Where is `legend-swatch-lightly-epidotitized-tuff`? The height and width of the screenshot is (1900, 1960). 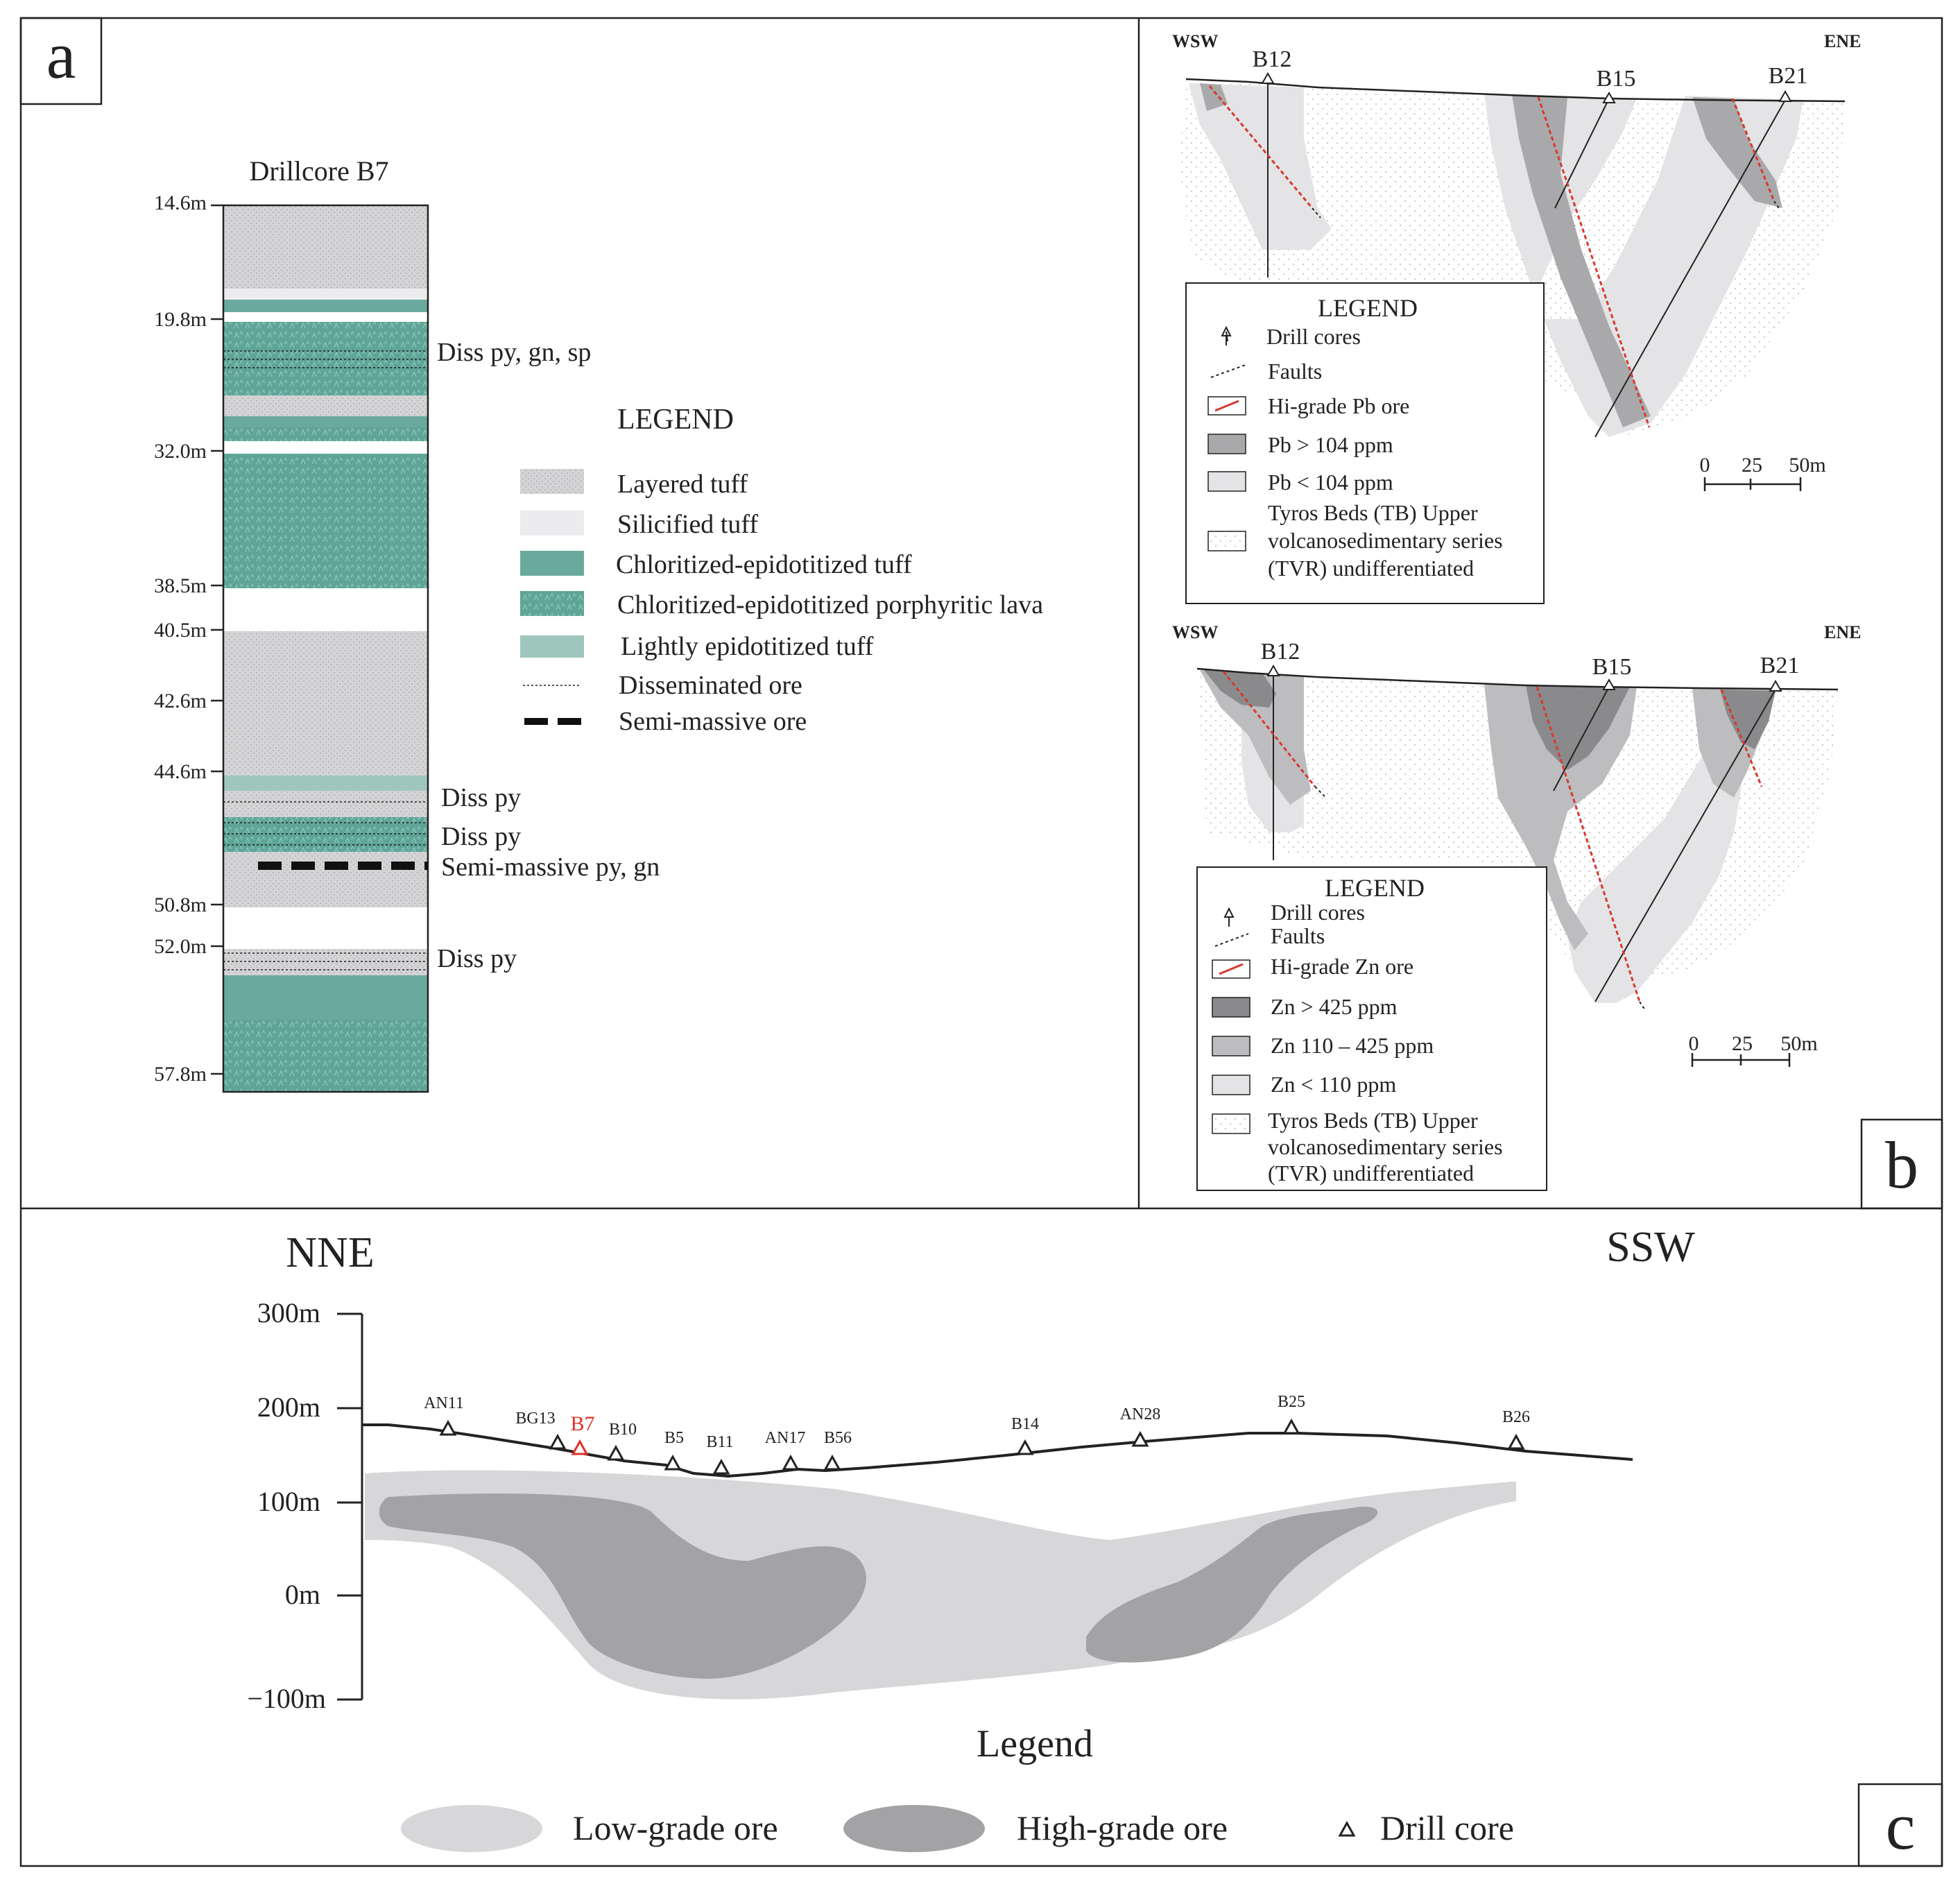
legend-swatch-lightly-epidotitized-tuff is located at coordinates (552, 646).